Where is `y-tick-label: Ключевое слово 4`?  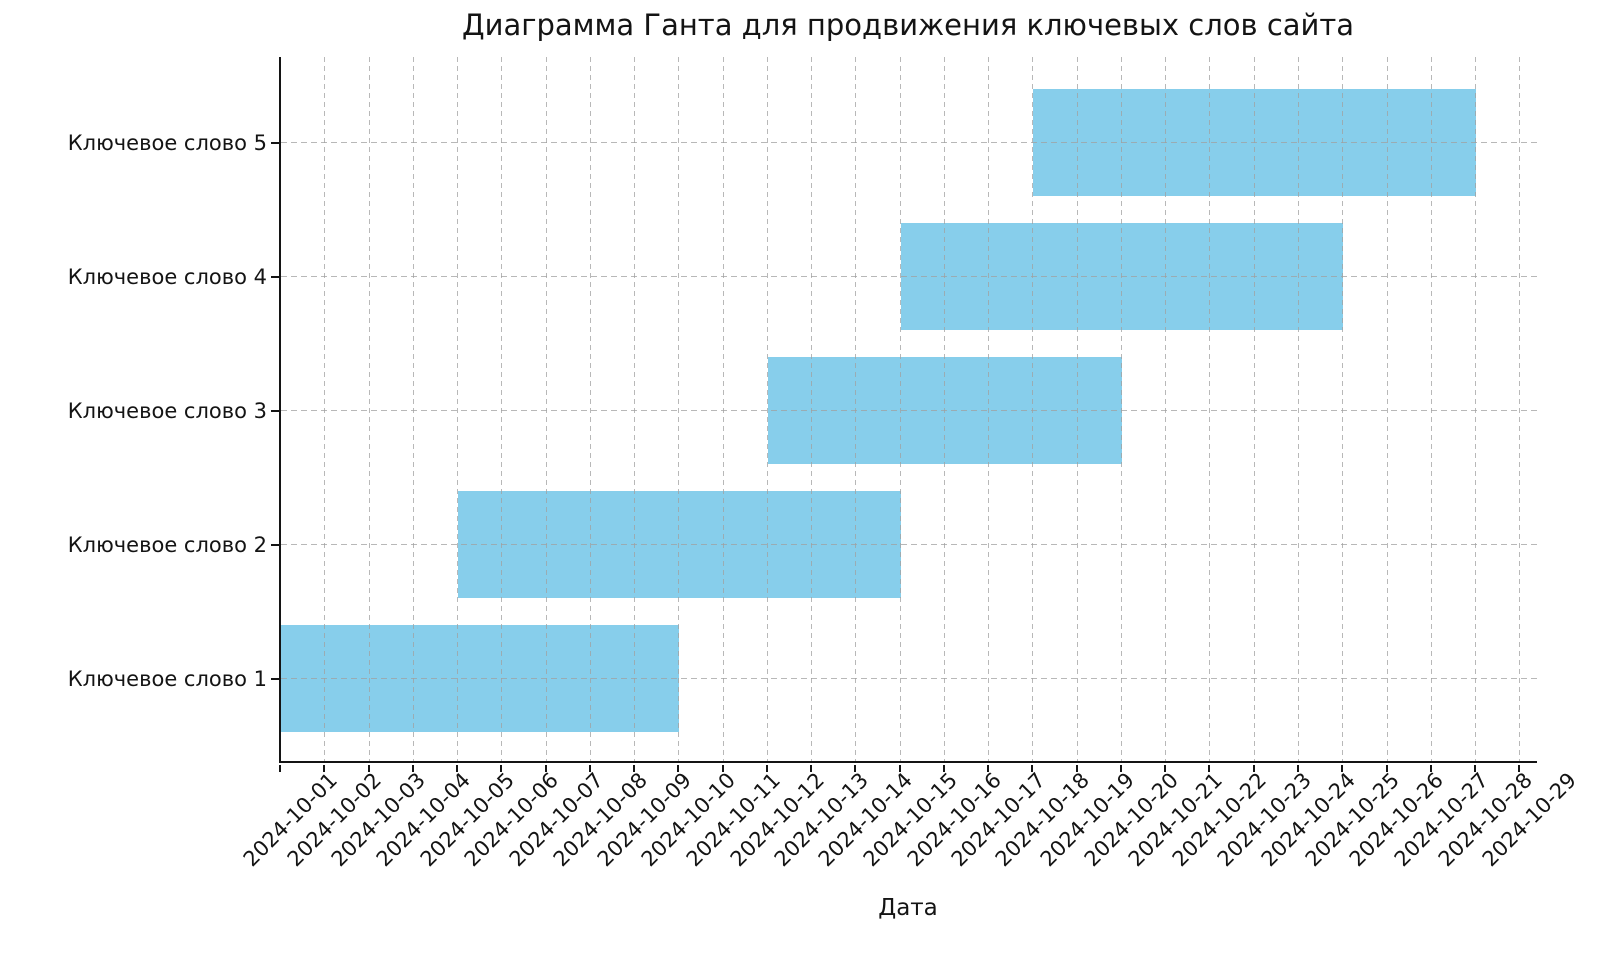 y-tick-label: Ключевое слово 4 is located at coordinates (167, 276).